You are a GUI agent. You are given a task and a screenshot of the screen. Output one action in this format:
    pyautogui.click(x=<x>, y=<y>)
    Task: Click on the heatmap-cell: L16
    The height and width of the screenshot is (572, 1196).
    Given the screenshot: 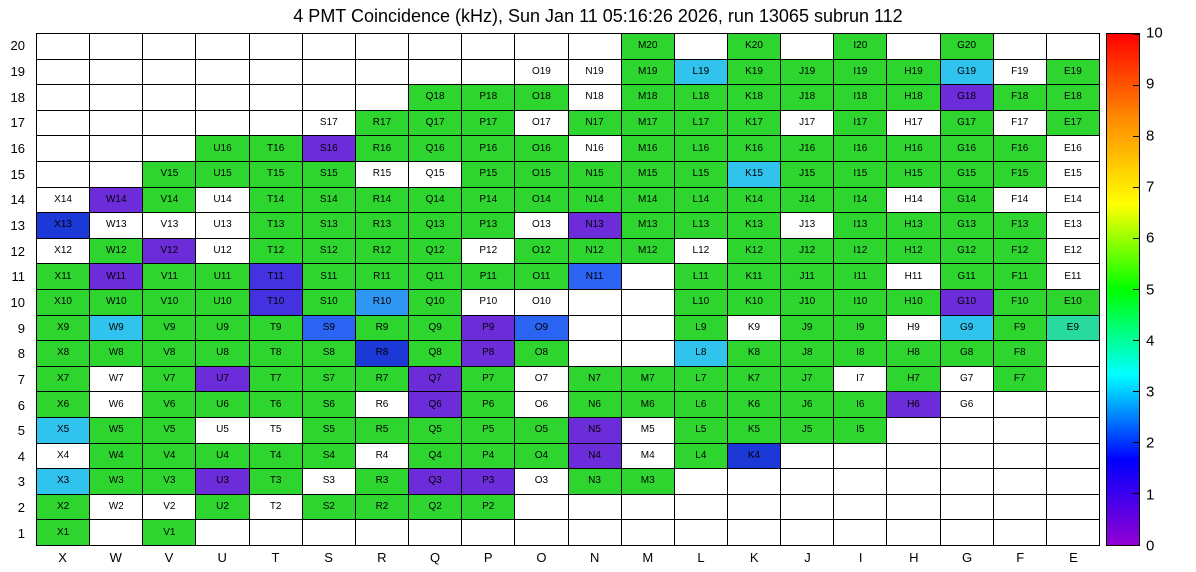 What is the action you would take?
    pyautogui.click(x=700, y=148)
    